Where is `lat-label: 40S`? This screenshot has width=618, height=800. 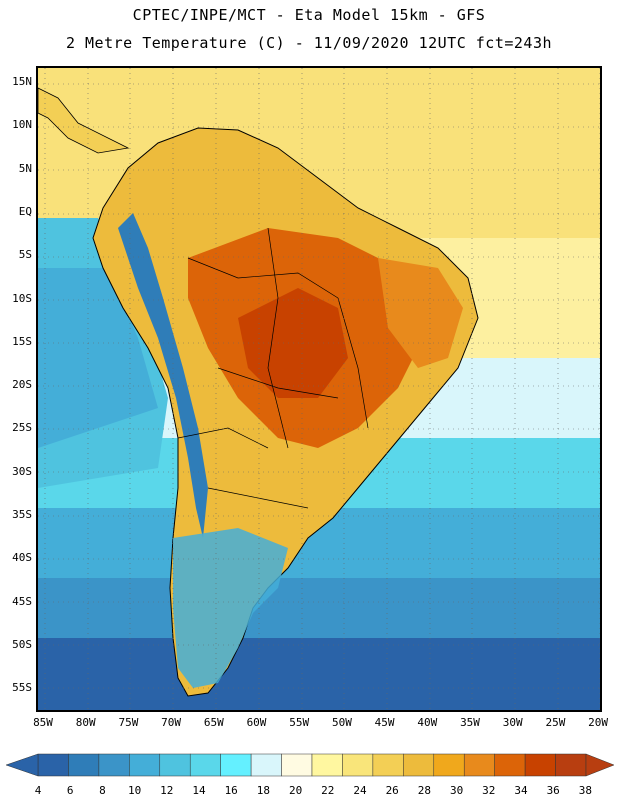 lat-label: 40S is located at coordinates (22, 558).